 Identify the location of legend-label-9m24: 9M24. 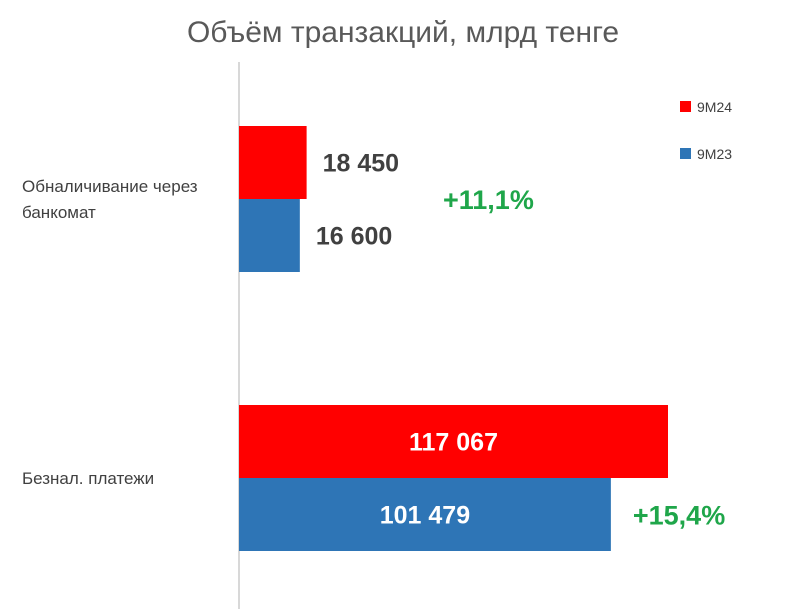
(714, 107).